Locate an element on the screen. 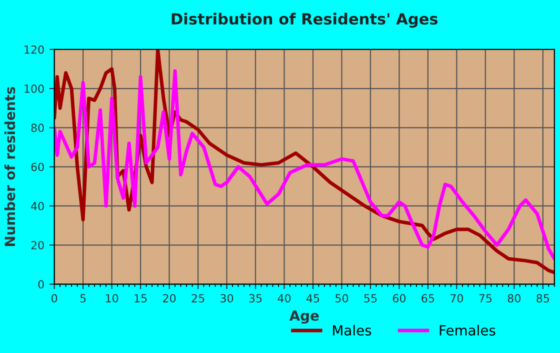 The height and width of the screenshot is (353, 560). x-tick-label: 25 is located at coordinates (198, 298).